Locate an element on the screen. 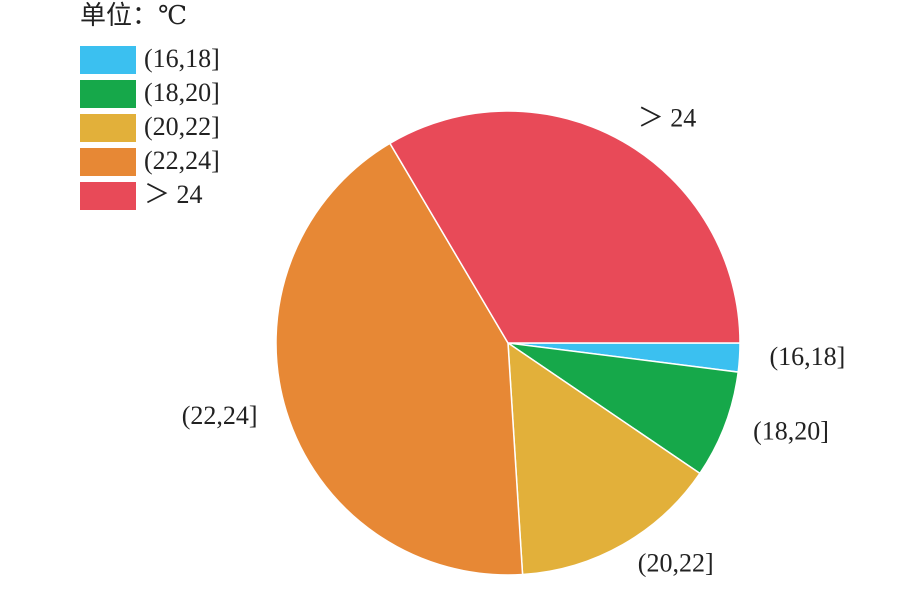 This screenshot has height=591, width=922. legend-label: (18,20] is located at coordinates (182, 92).